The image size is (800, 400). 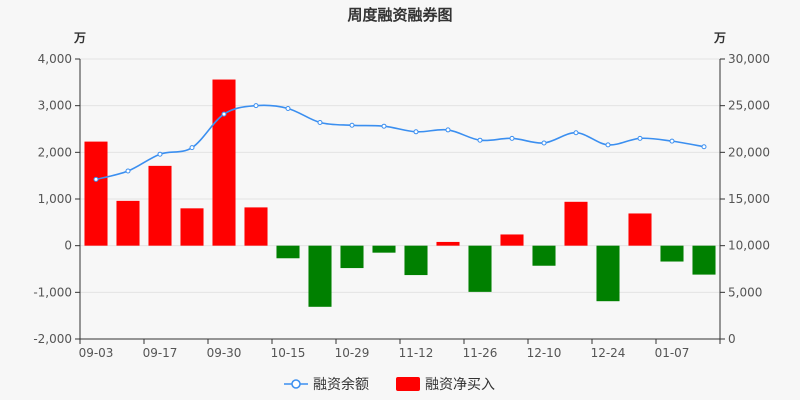 What do you see at coordinates (160, 353) in the screenshot?
I see `x-tick-label: 09-17` at bounding box center [160, 353].